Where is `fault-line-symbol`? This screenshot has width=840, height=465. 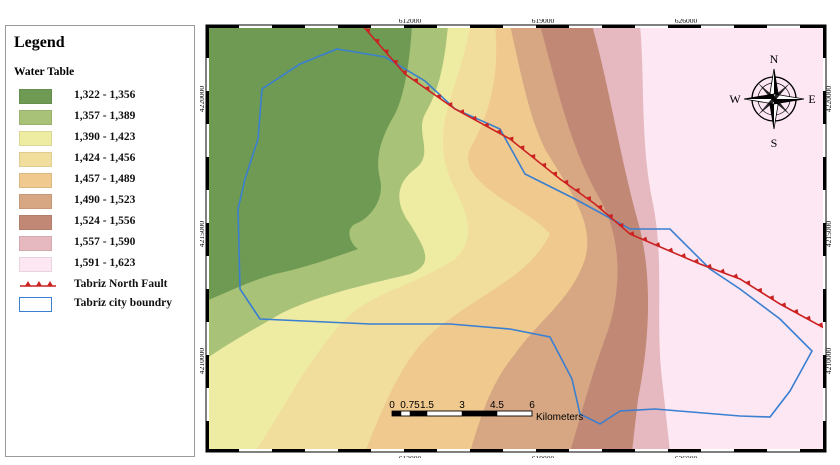
fault-line-symbol is located at coordinates (38, 284).